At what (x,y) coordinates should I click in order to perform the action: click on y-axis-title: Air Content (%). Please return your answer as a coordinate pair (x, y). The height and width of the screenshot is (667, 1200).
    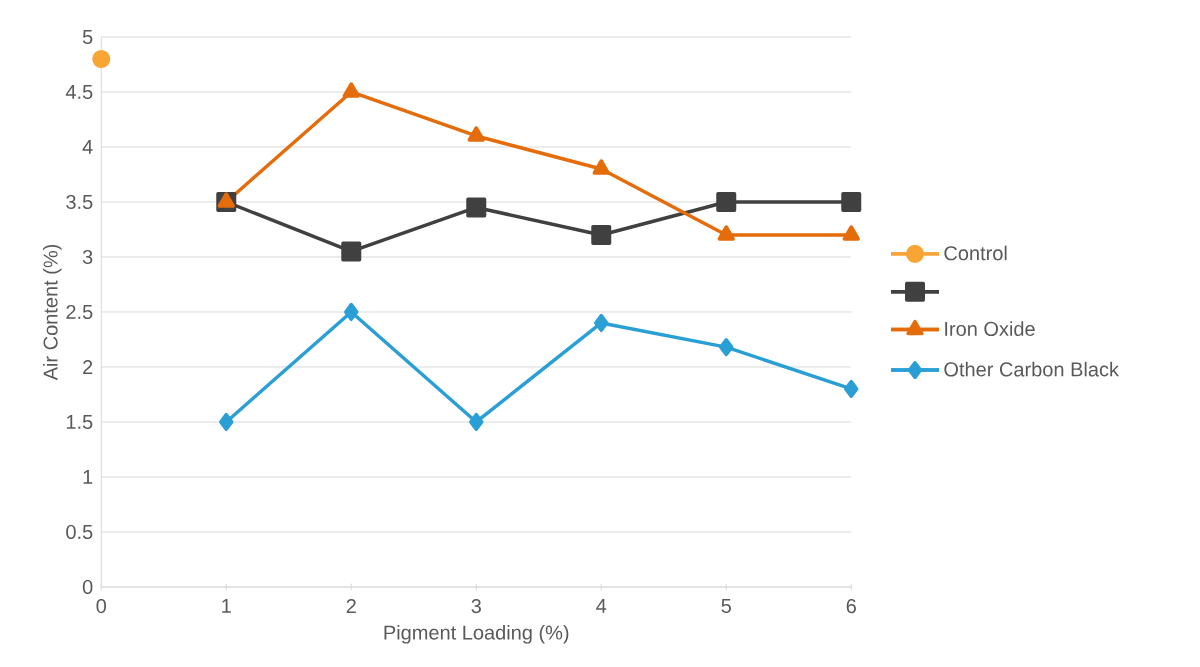
    Looking at the image, I should click on (52, 312).